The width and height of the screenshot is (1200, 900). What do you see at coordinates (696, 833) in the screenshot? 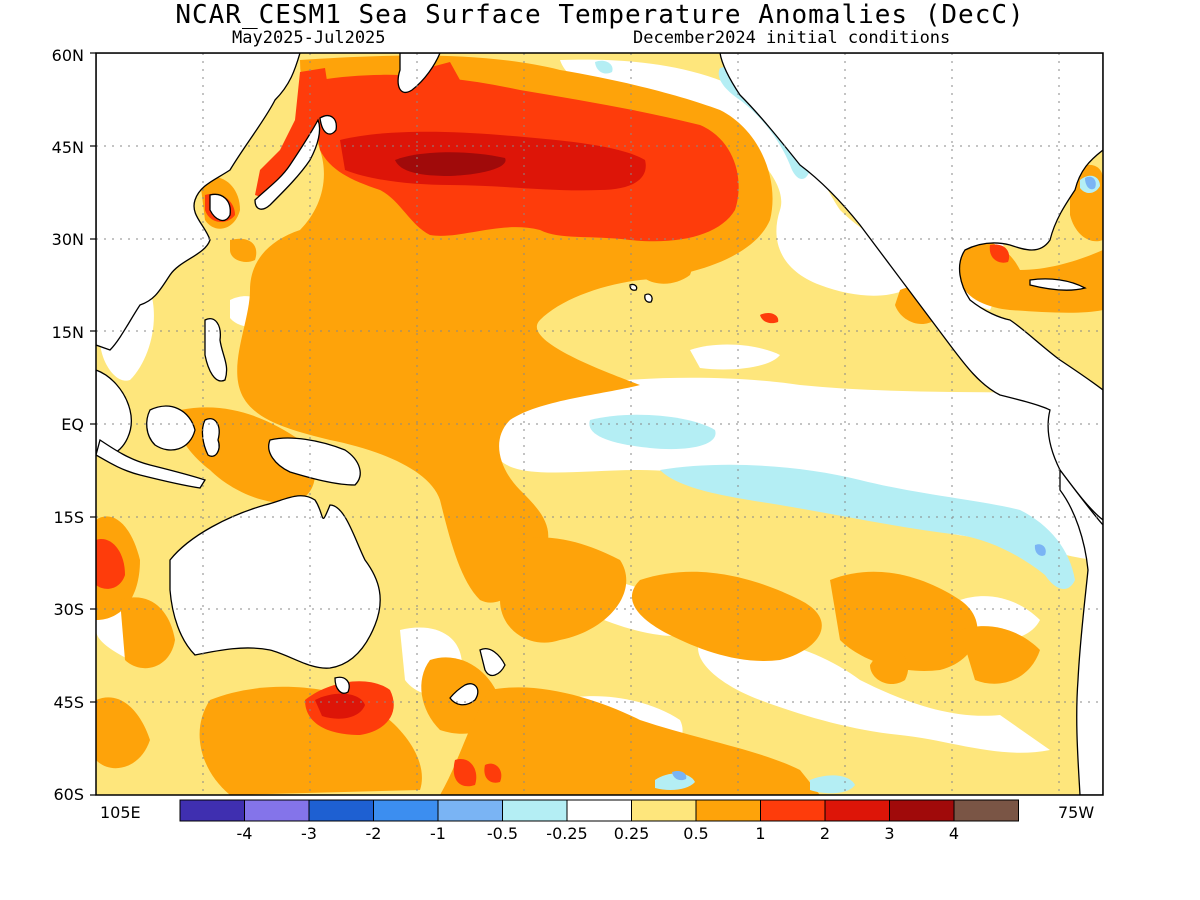
I see `colorbar-label: 0.5` at bounding box center [696, 833].